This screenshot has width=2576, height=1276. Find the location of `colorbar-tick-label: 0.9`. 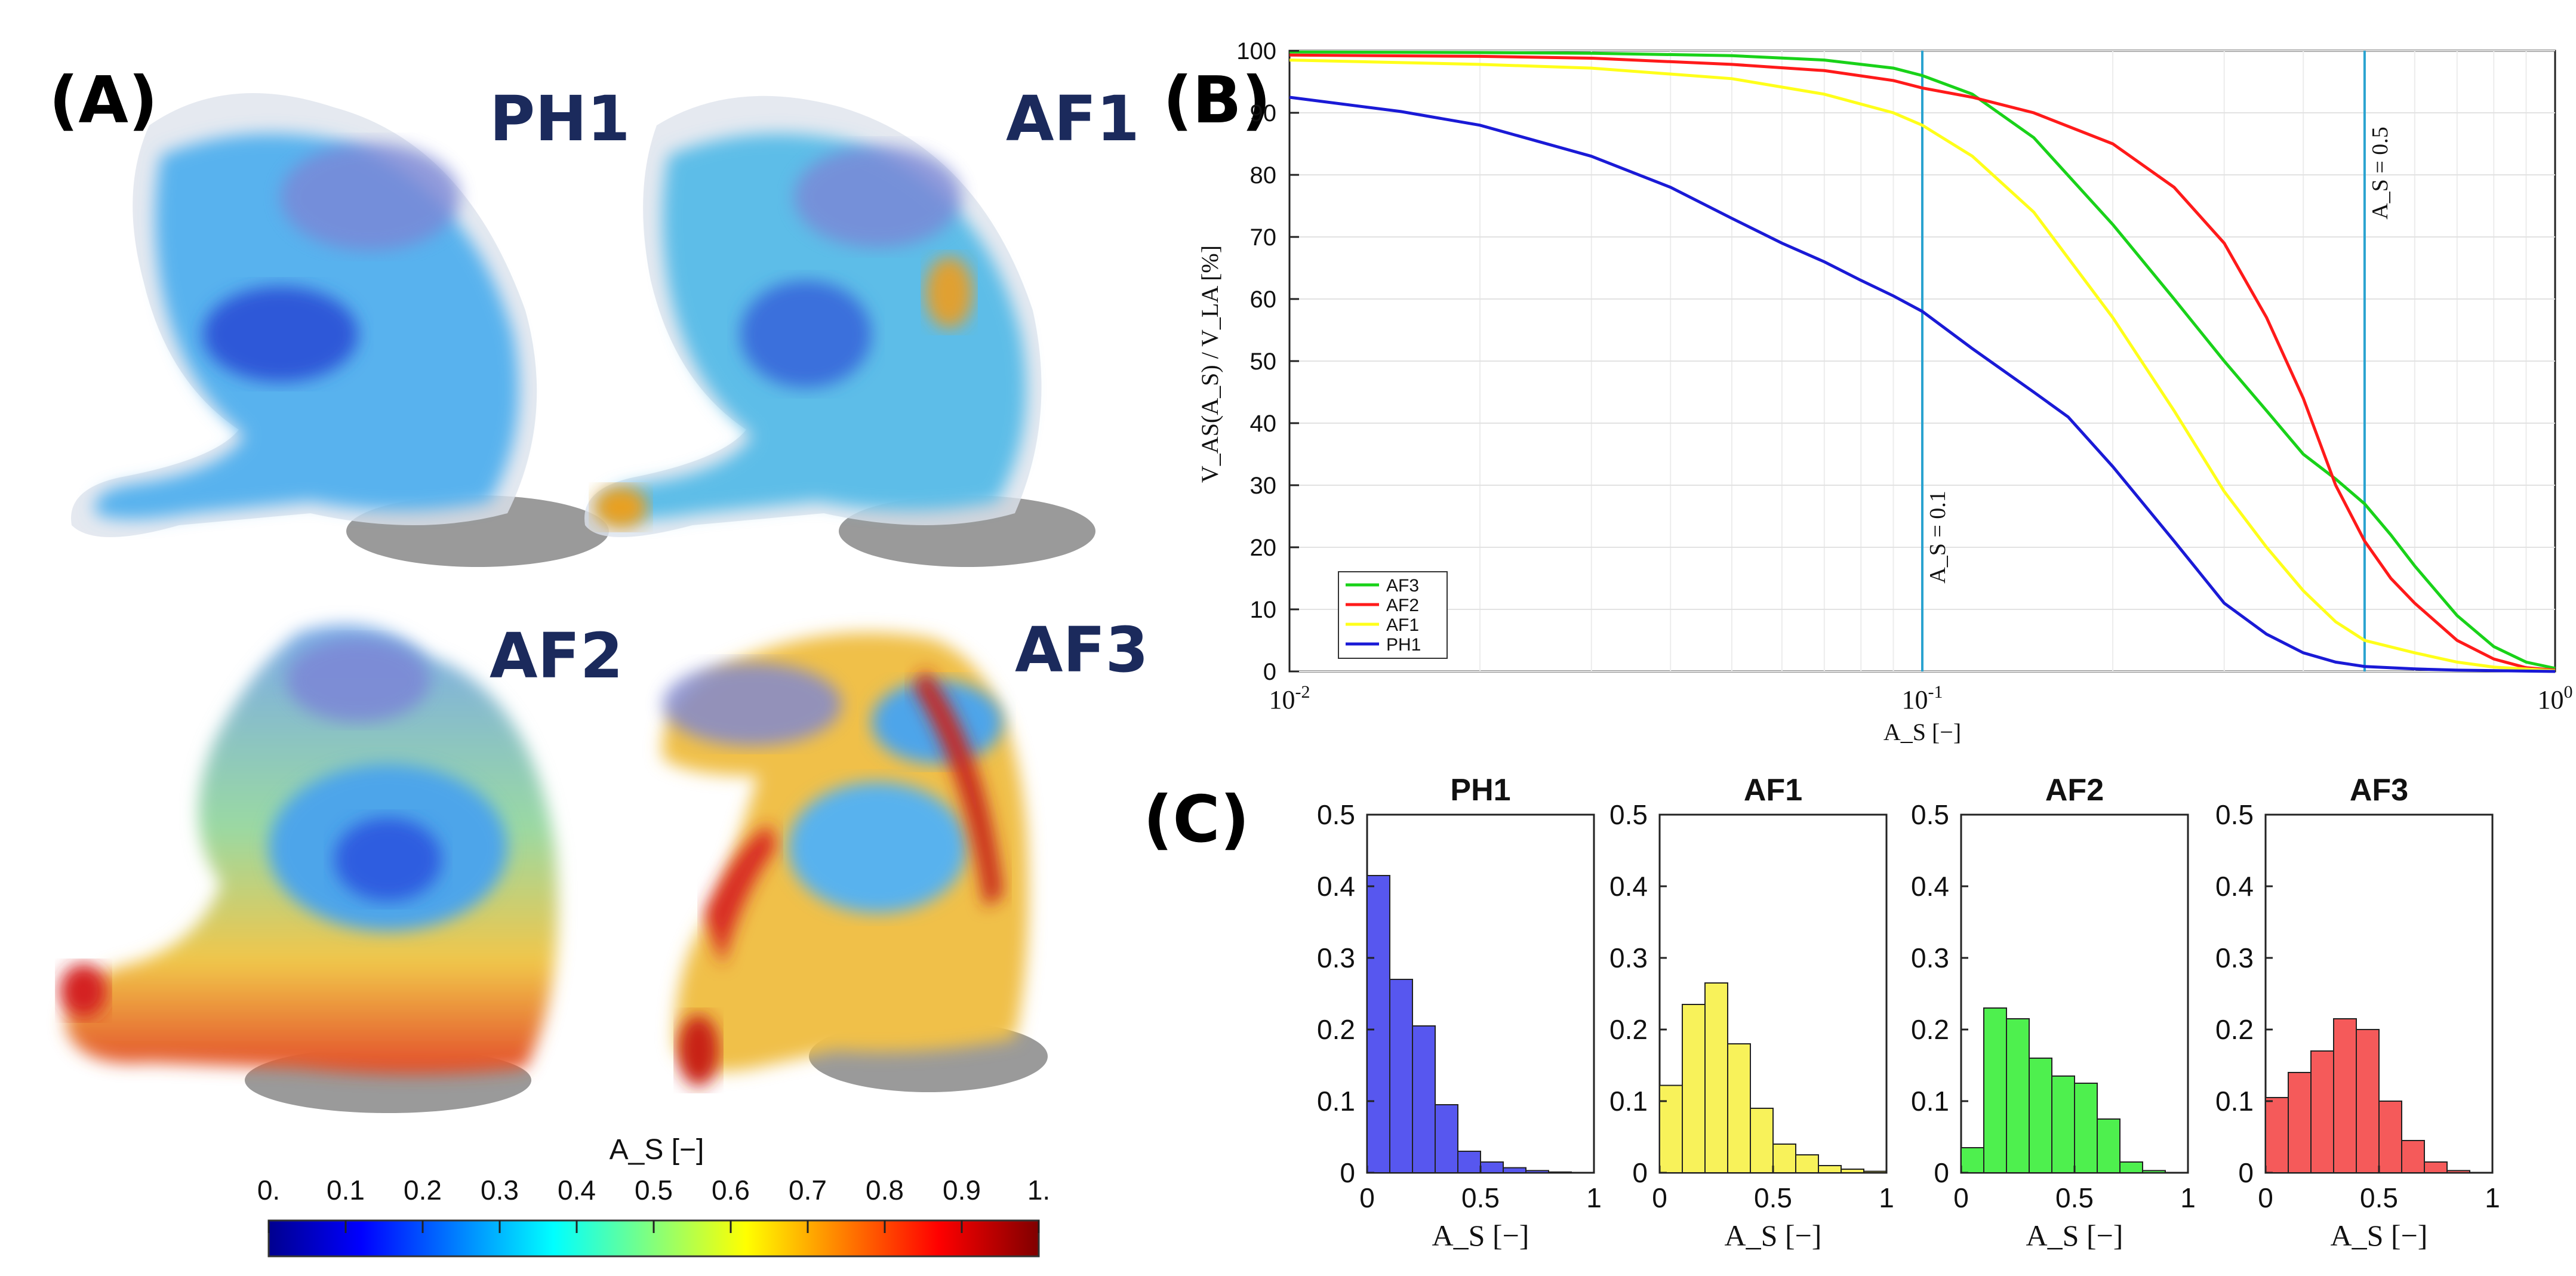

colorbar-tick-label: 0.9 is located at coordinates (962, 1190).